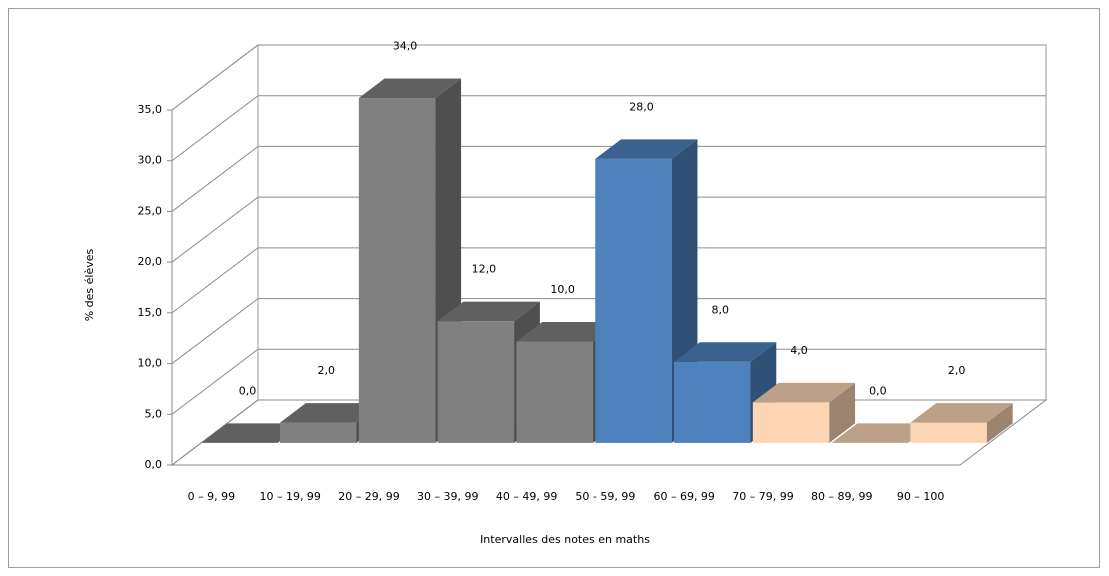 The image size is (1109, 576). Describe the element at coordinates (562, 289) in the screenshot. I see `value-label: 10,0` at that location.